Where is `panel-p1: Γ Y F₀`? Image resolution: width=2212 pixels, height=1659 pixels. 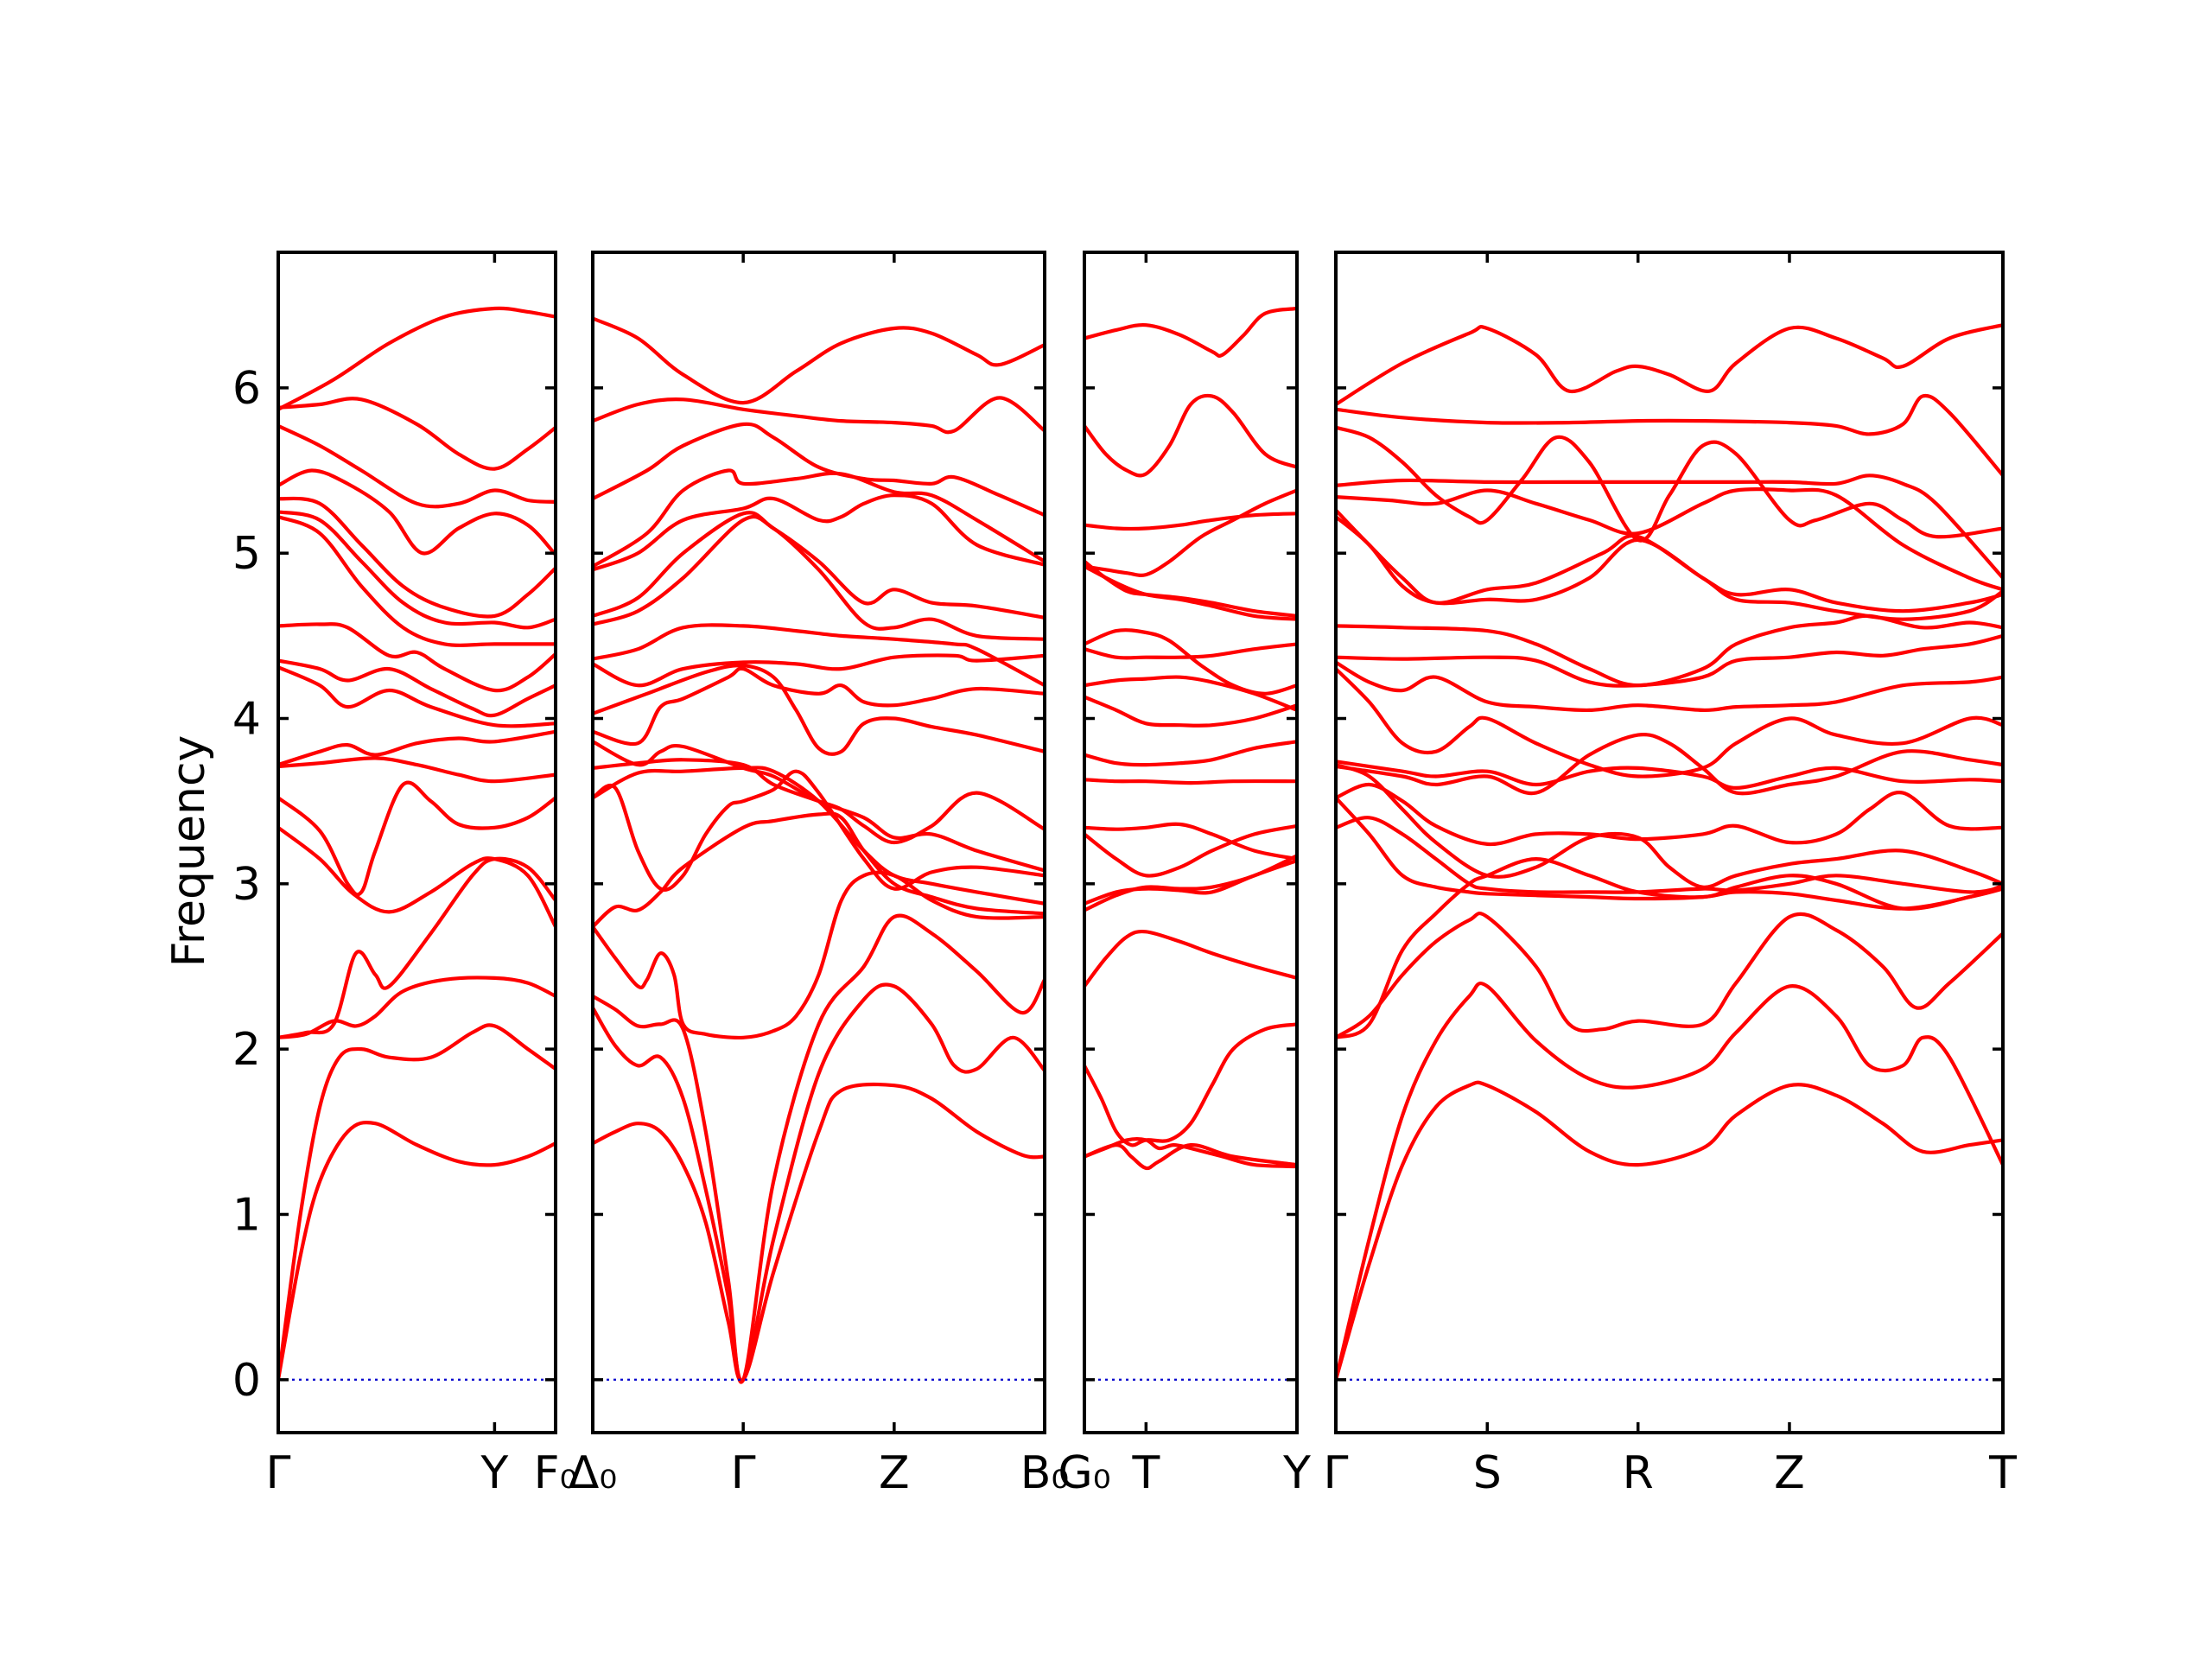 panel-p1: Γ Y F₀ is located at coordinates (422, 875).